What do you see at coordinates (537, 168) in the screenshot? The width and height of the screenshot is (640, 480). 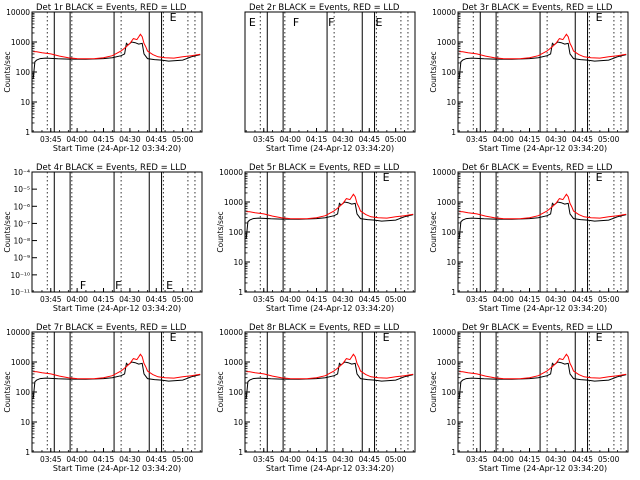 I see `panel-title: Det 6r BLACK = Events, RED = LLD` at bounding box center [537, 168].